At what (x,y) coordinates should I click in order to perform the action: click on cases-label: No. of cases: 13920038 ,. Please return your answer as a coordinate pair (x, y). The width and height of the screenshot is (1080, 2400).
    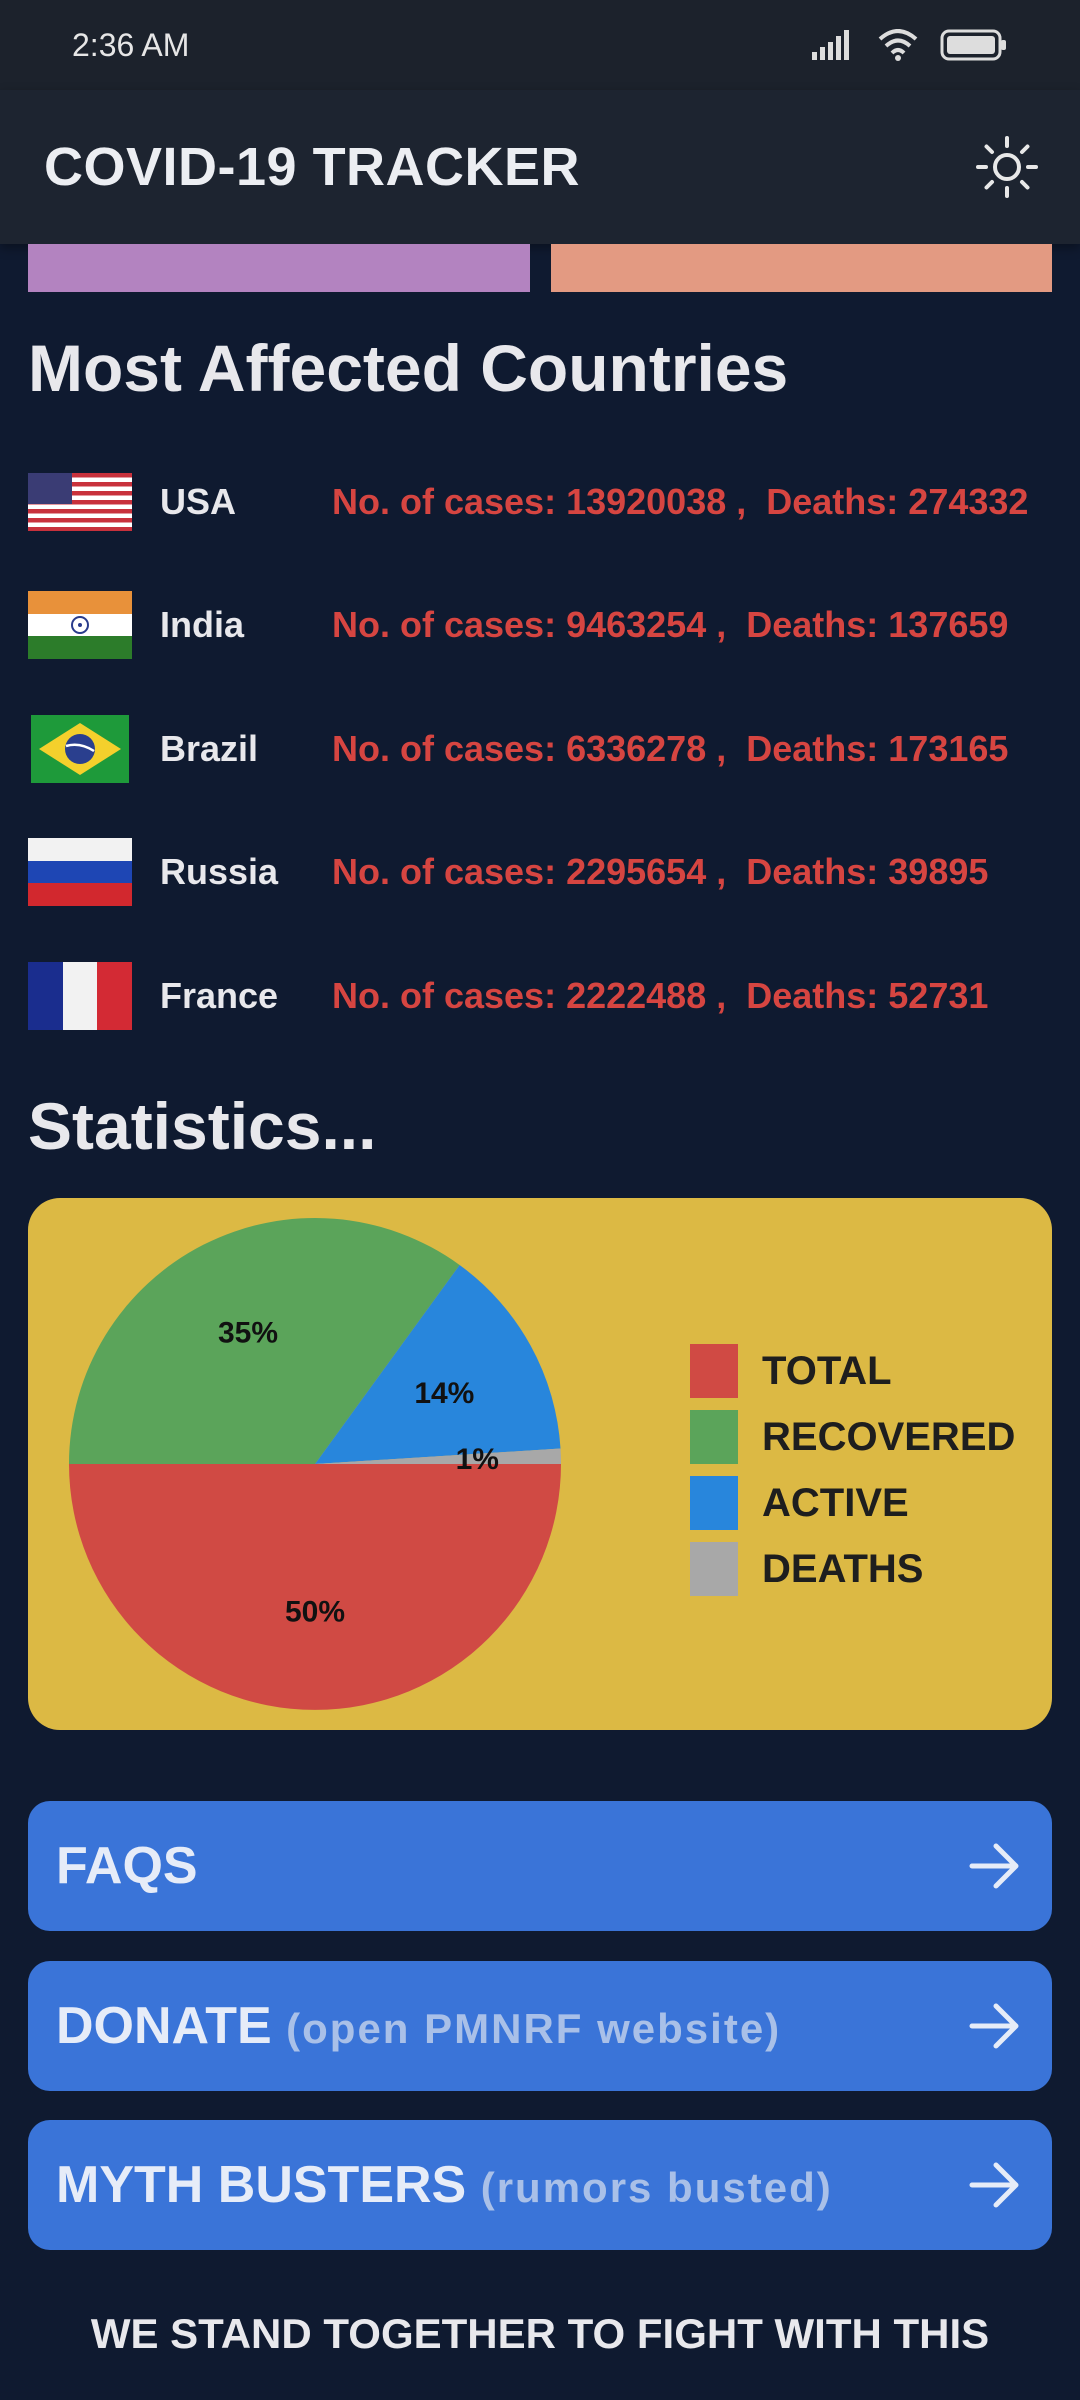
    Looking at the image, I should click on (539, 501).